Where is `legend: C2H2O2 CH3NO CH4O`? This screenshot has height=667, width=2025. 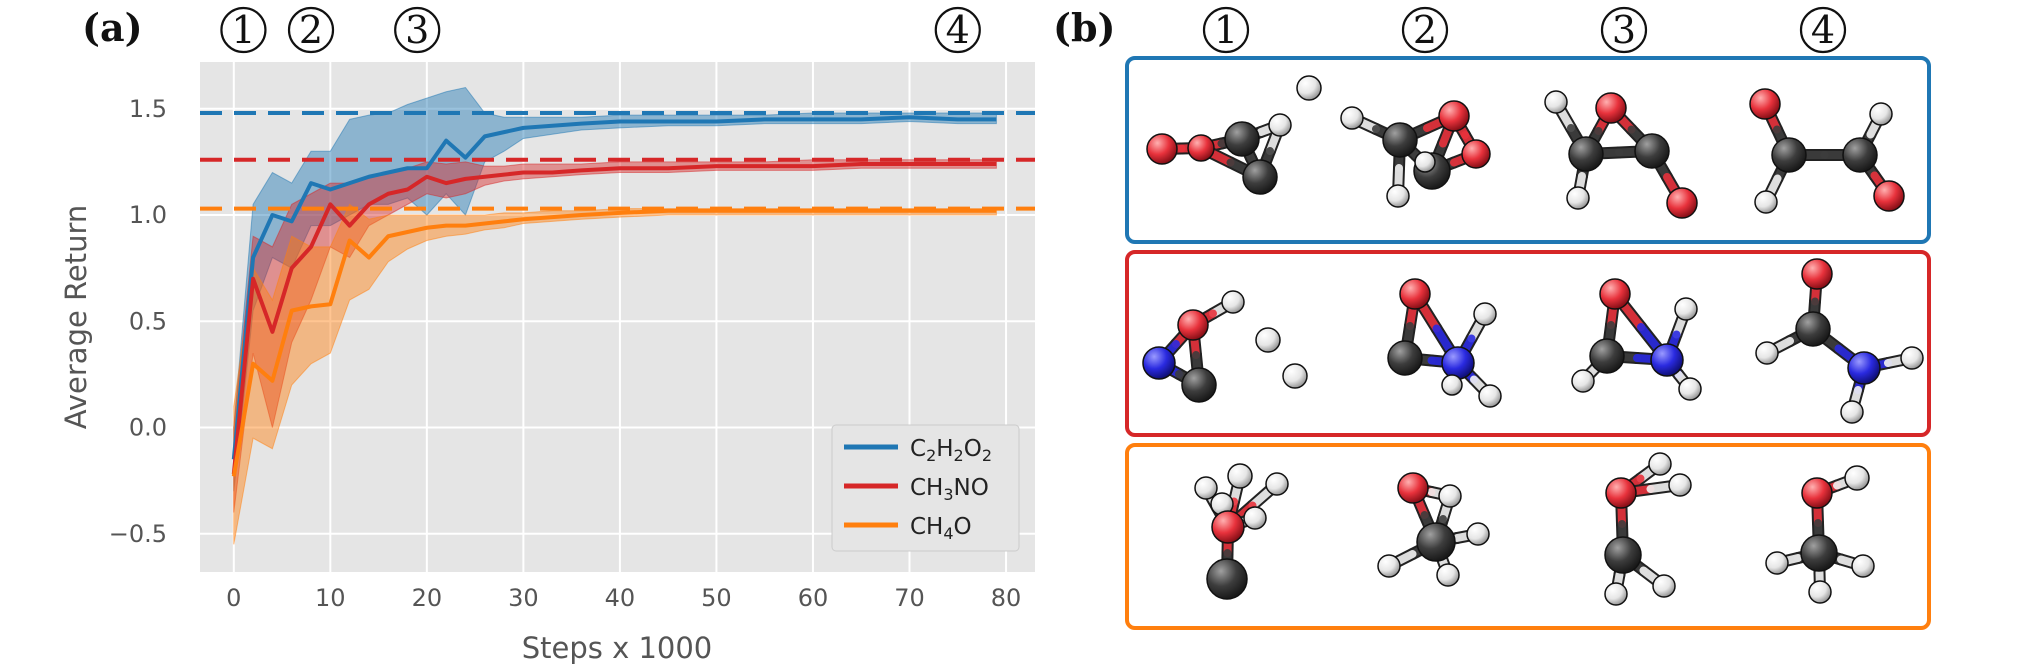 legend: C2H2O2 CH3NO CH4O is located at coordinates (925, 488).